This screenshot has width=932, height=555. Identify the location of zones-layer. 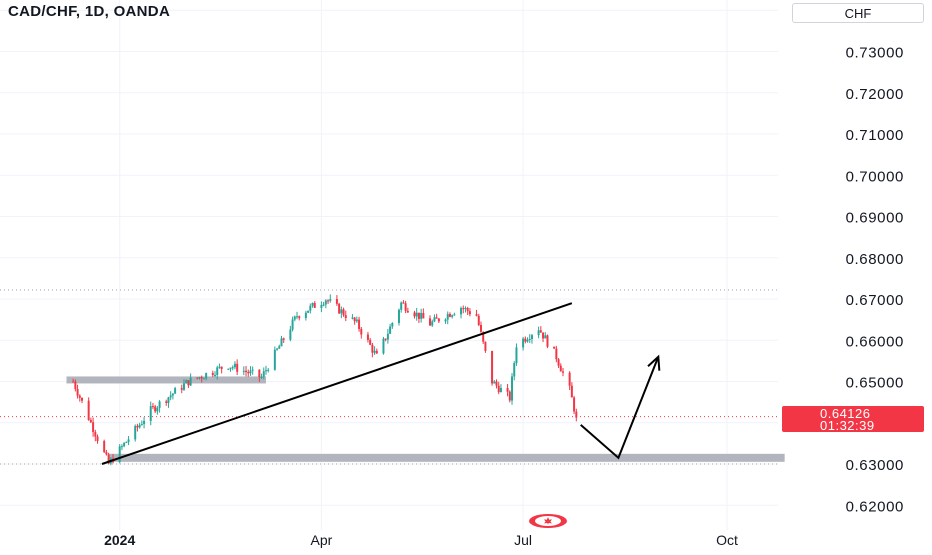
(425, 419).